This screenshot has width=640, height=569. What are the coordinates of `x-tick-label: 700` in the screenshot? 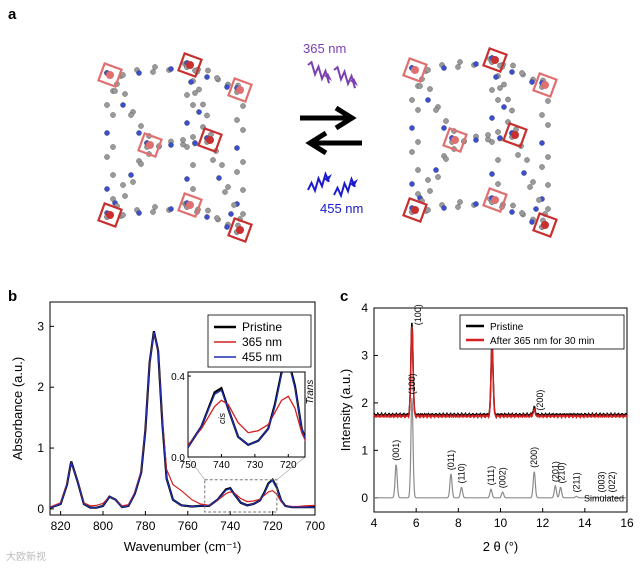 It's located at (315, 526).